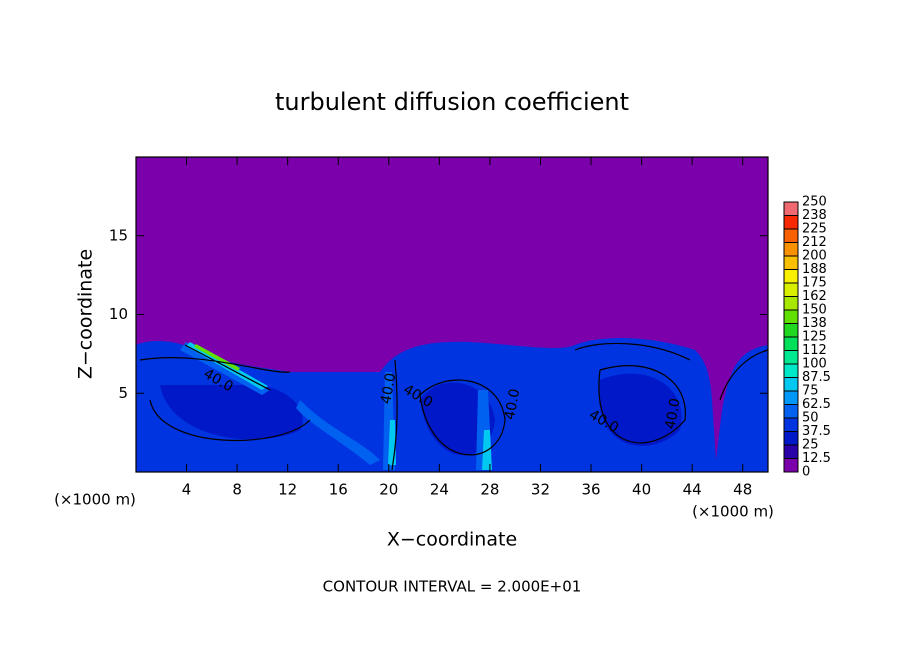  I want to click on colorbar-label: 12.5, so click(816, 458).